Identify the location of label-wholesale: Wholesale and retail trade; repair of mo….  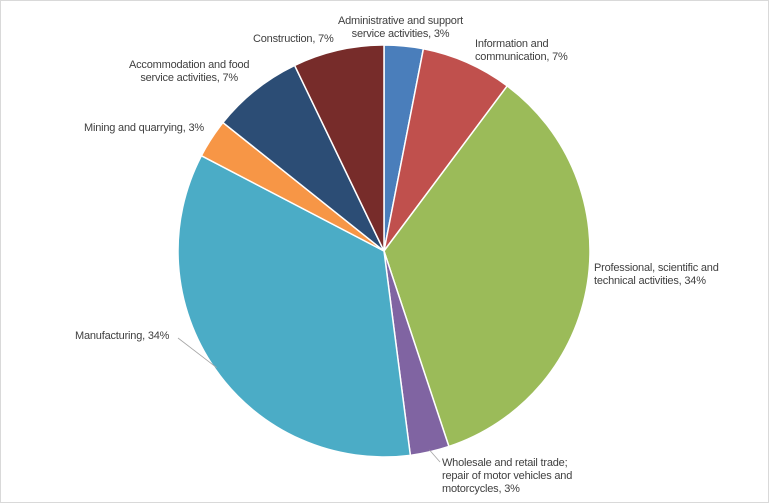
(507, 476).